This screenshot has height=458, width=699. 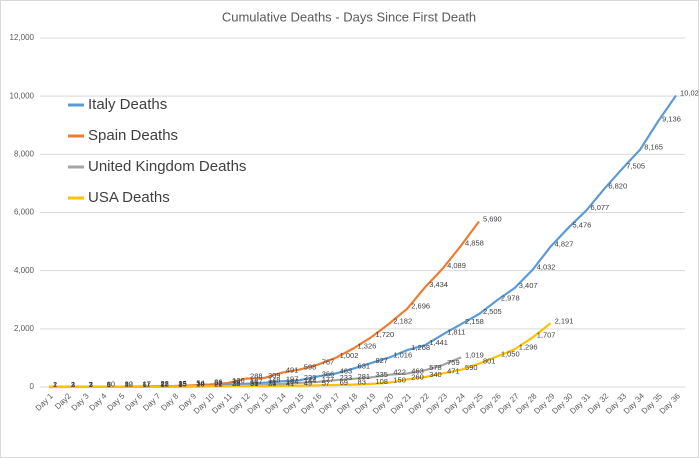 I want to click on data-label: 4, so click(x=127, y=384).